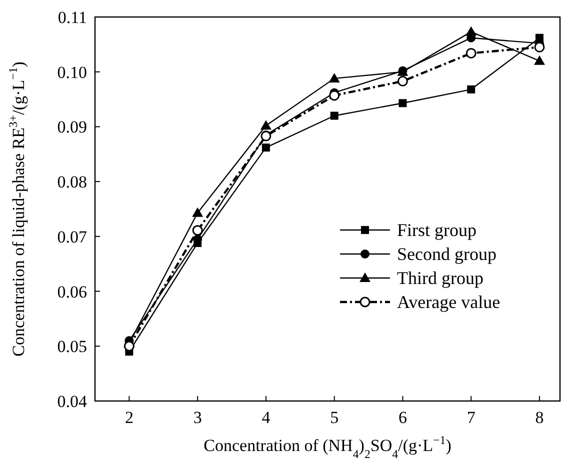  Describe the element at coordinates (440, 278) in the screenshot. I see `legend-label: Third group` at that location.